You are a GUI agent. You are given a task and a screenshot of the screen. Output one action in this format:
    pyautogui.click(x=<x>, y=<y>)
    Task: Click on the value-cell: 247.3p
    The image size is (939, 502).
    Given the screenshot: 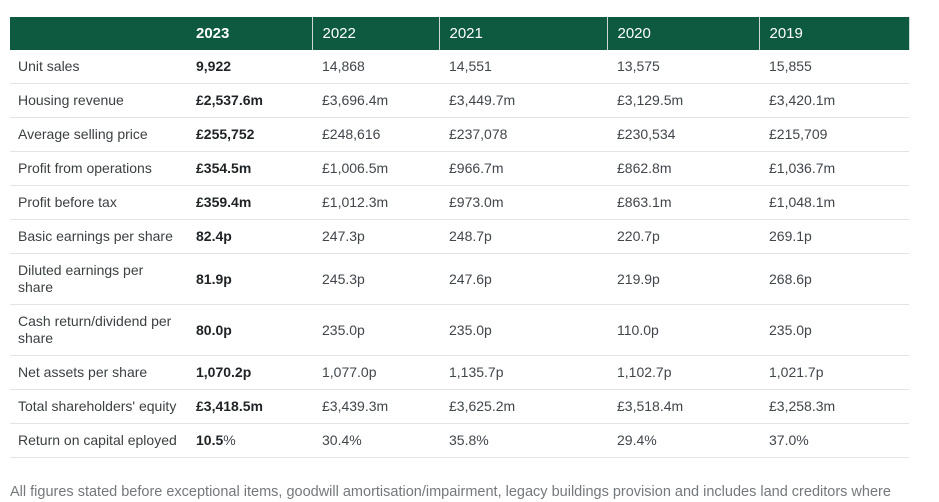 What is the action you would take?
    pyautogui.click(x=375, y=236)
    